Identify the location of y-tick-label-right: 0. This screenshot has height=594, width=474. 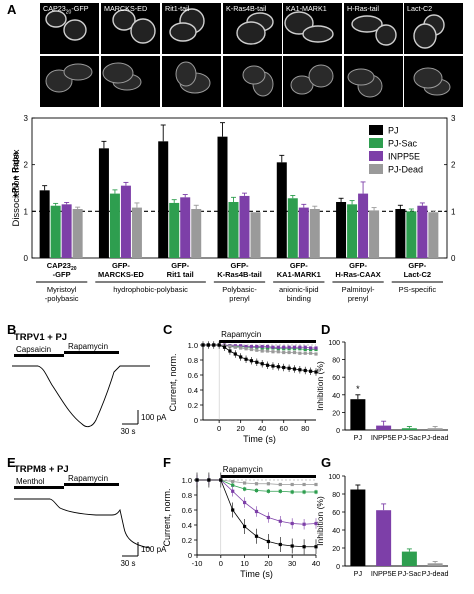
(453, 258).